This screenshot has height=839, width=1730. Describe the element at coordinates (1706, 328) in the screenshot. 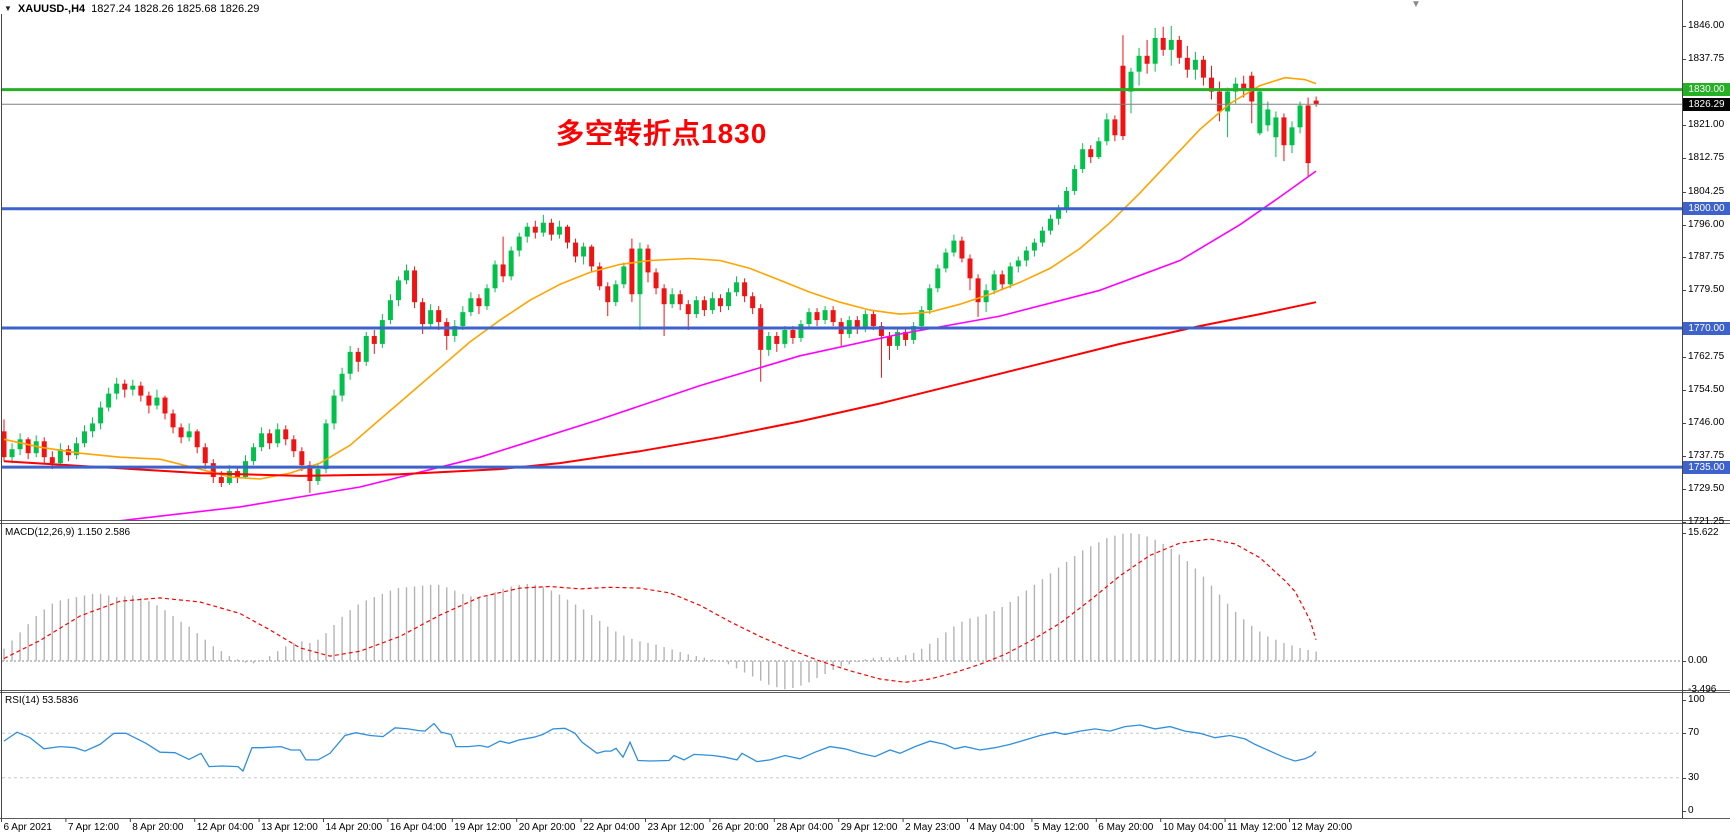

I see `price-line-box-1770.00: 1770.00` at that location.